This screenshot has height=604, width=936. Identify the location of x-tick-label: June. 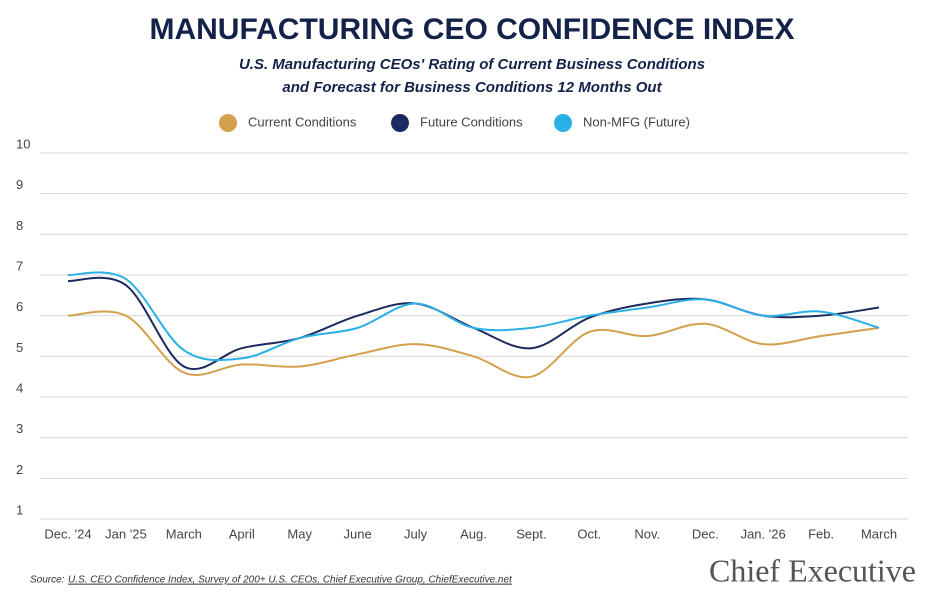
(358, 533).